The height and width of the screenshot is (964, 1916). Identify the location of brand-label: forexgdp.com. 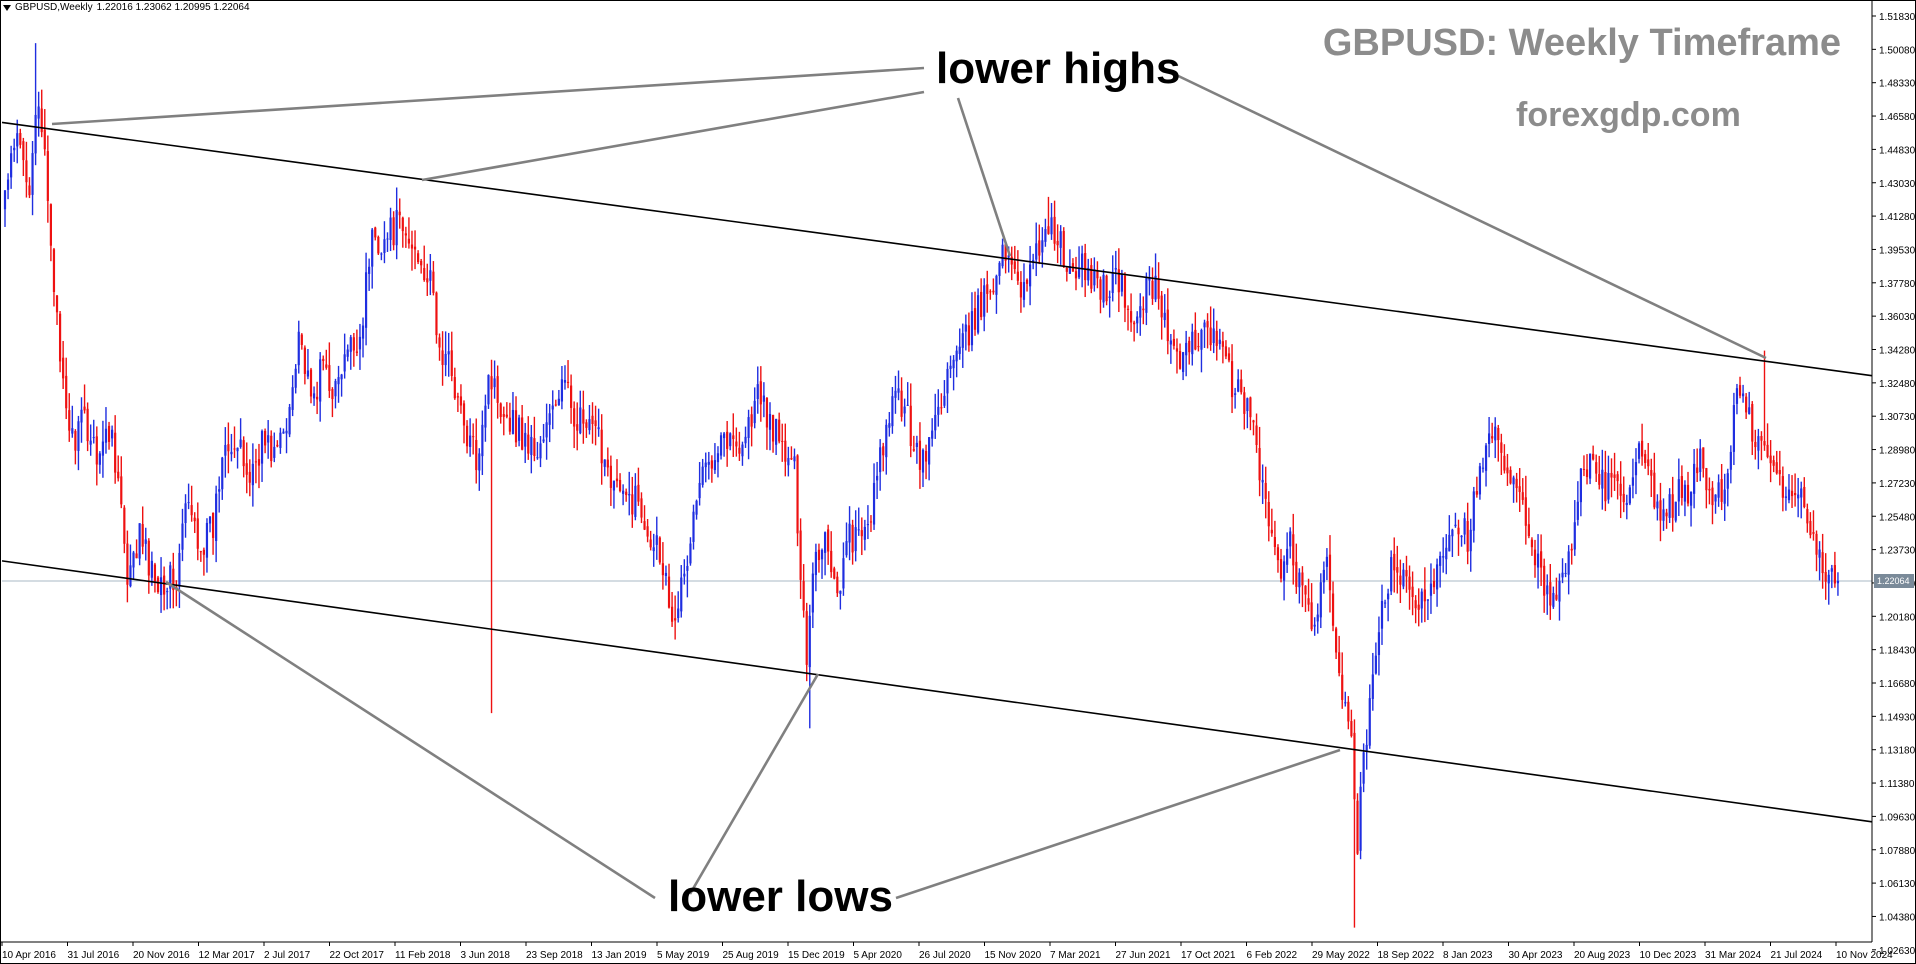
(1628, 115).